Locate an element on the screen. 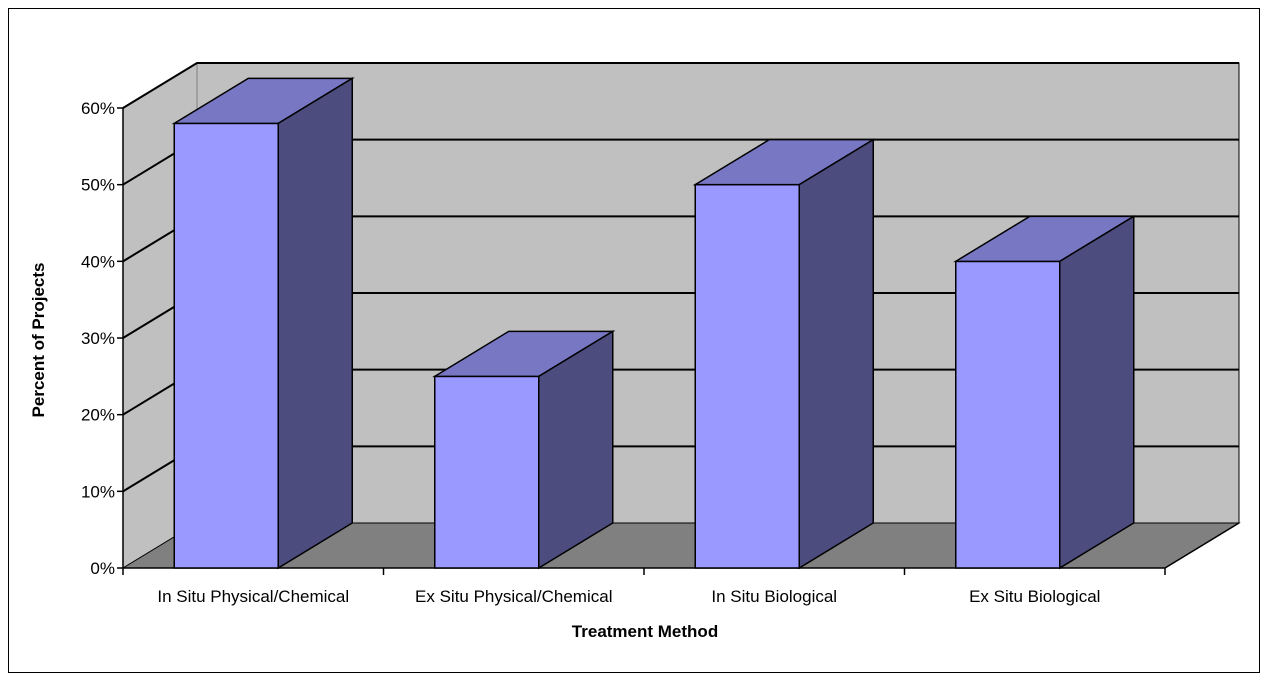  x-tick-label: Ex Situ Physical/Chemical is located at coordinates (513, 596).